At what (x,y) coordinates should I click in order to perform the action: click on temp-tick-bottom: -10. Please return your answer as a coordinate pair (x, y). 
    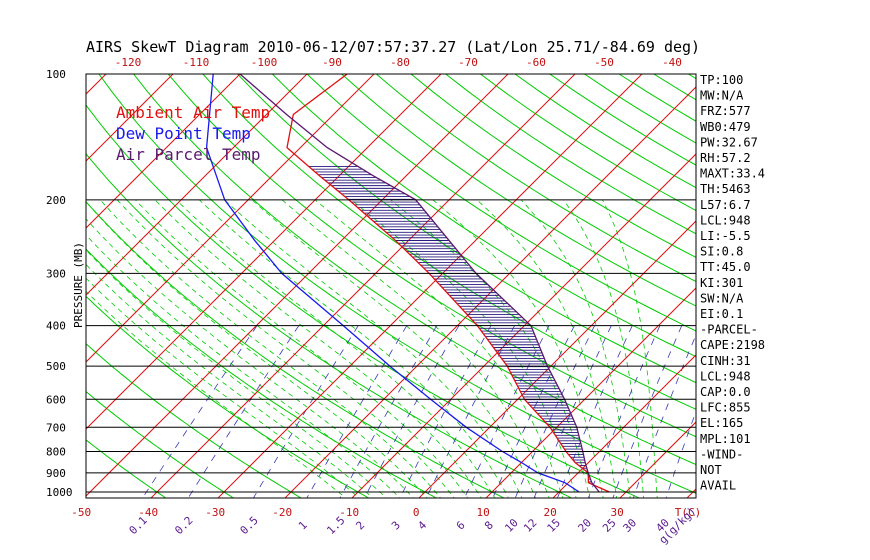
    Looking at the image, I should click on (349, 512).